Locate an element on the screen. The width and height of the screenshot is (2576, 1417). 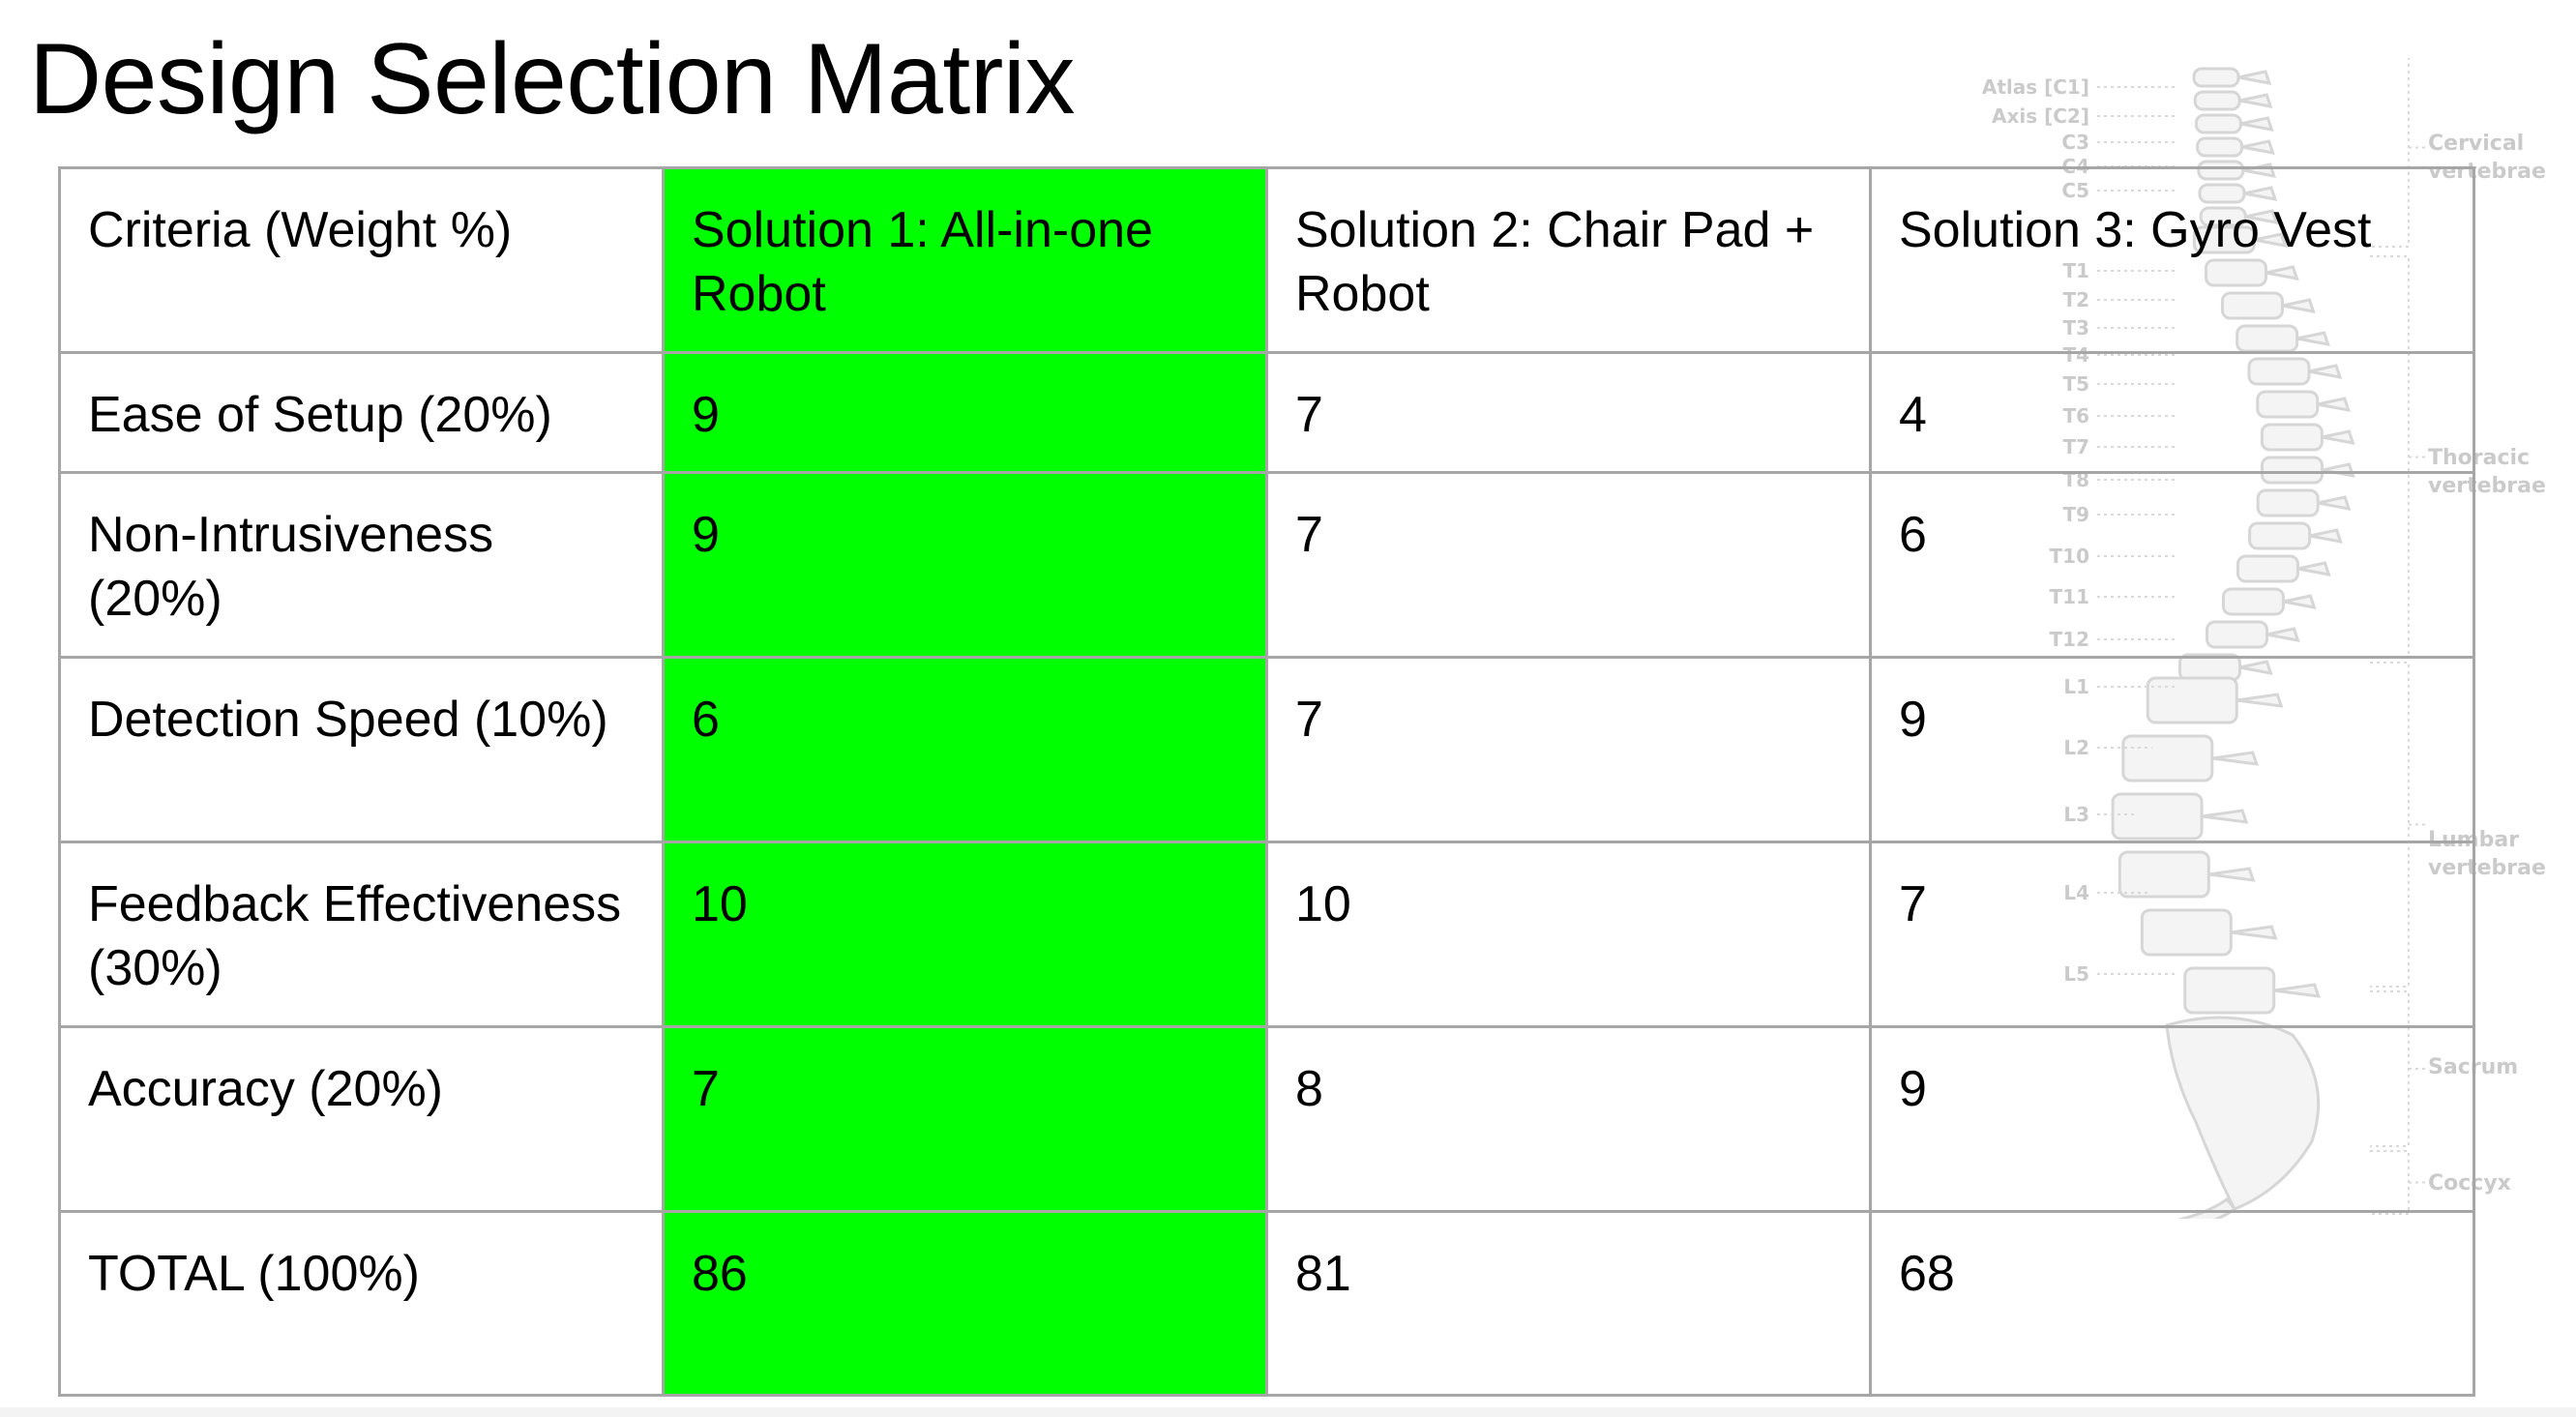
slide-title: Design Selection Matrix is located at coordinates (552, 79).